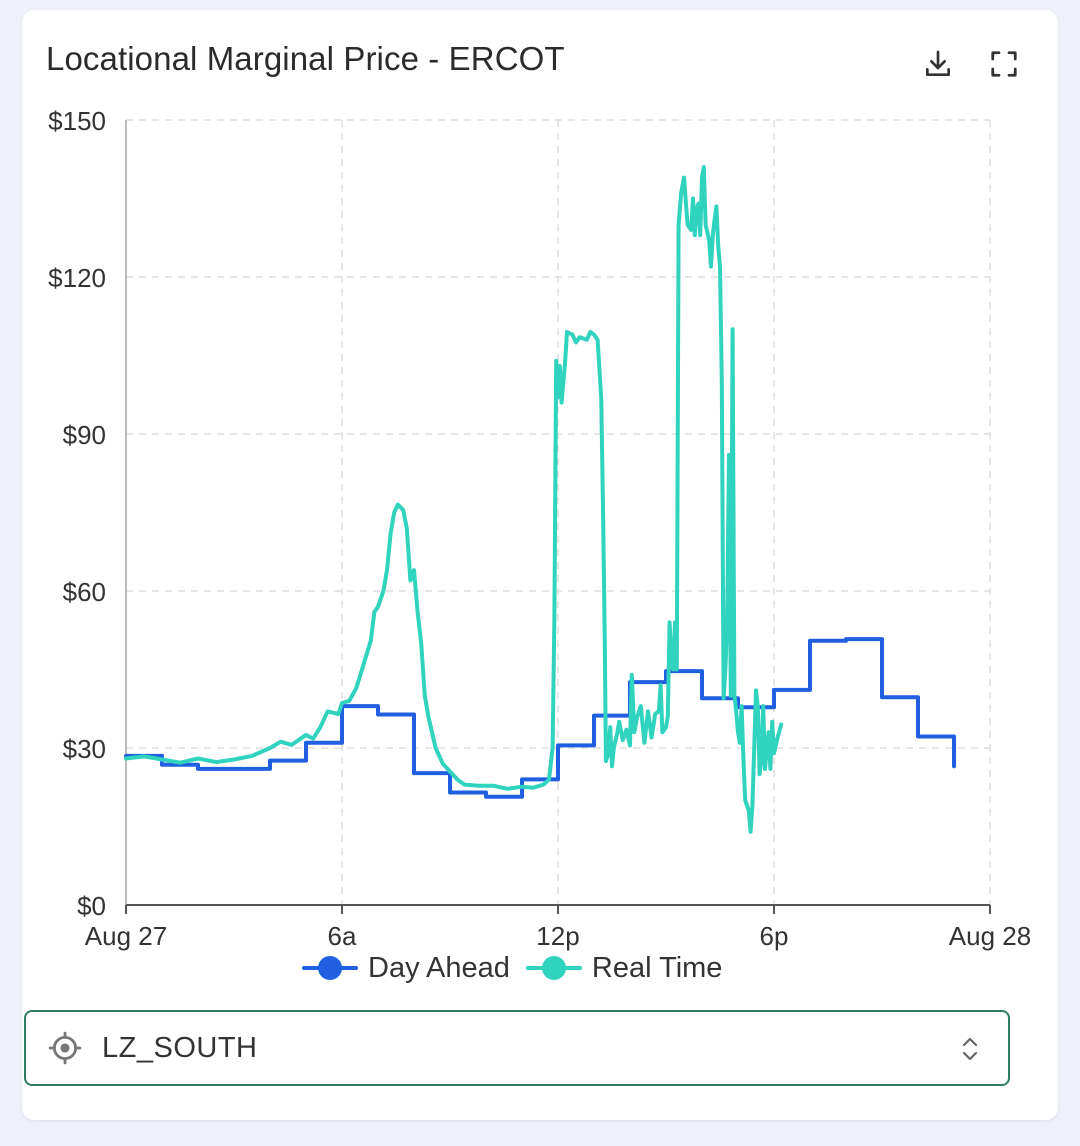 The width and height of the screenshot is (1080, 1146). Describe the element at coordinates (938, 64) in the screenshot. I see `download-icon` at that location.